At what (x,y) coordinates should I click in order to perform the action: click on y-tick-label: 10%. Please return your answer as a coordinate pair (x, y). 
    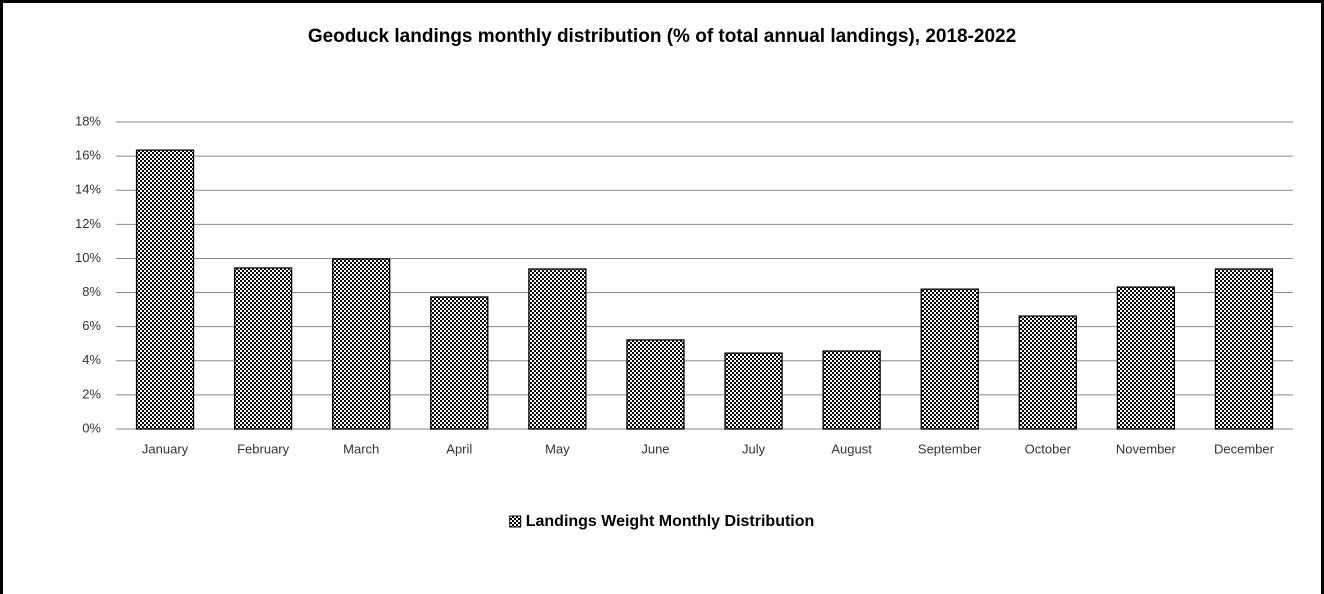
    Looking at the image, I should click on (88, 257).